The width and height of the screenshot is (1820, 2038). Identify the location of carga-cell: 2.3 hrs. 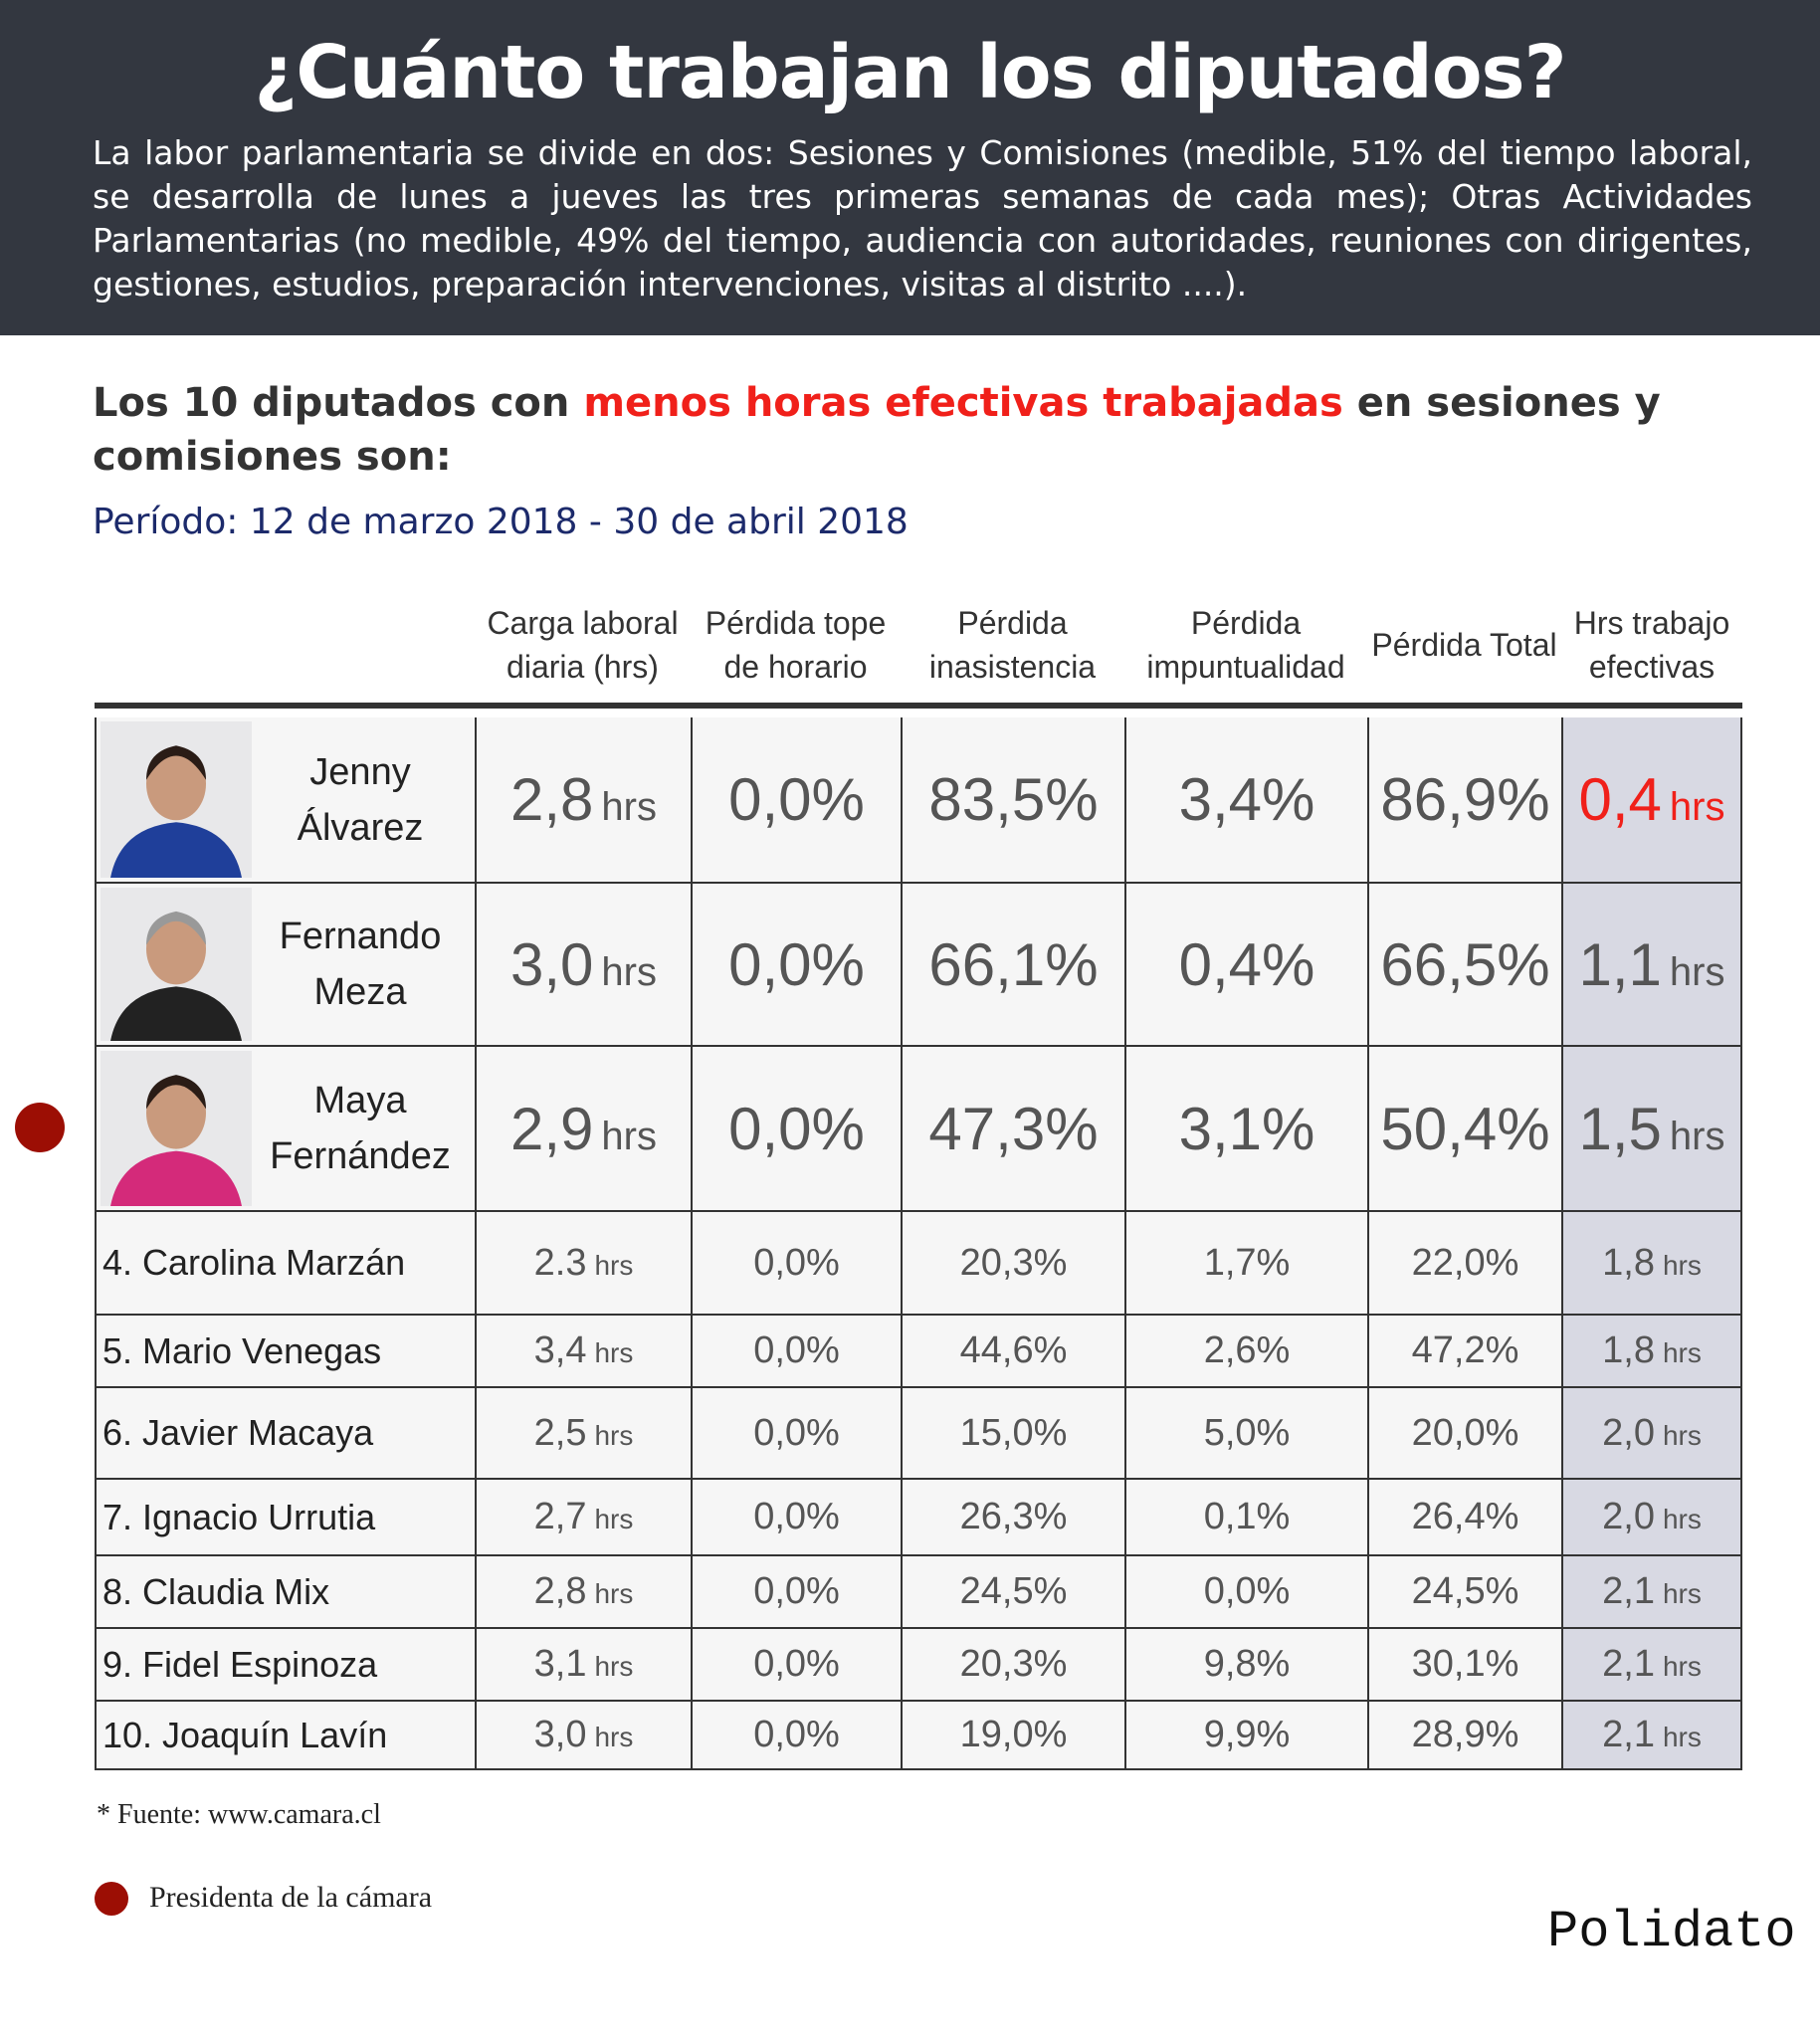
(583, 1263).